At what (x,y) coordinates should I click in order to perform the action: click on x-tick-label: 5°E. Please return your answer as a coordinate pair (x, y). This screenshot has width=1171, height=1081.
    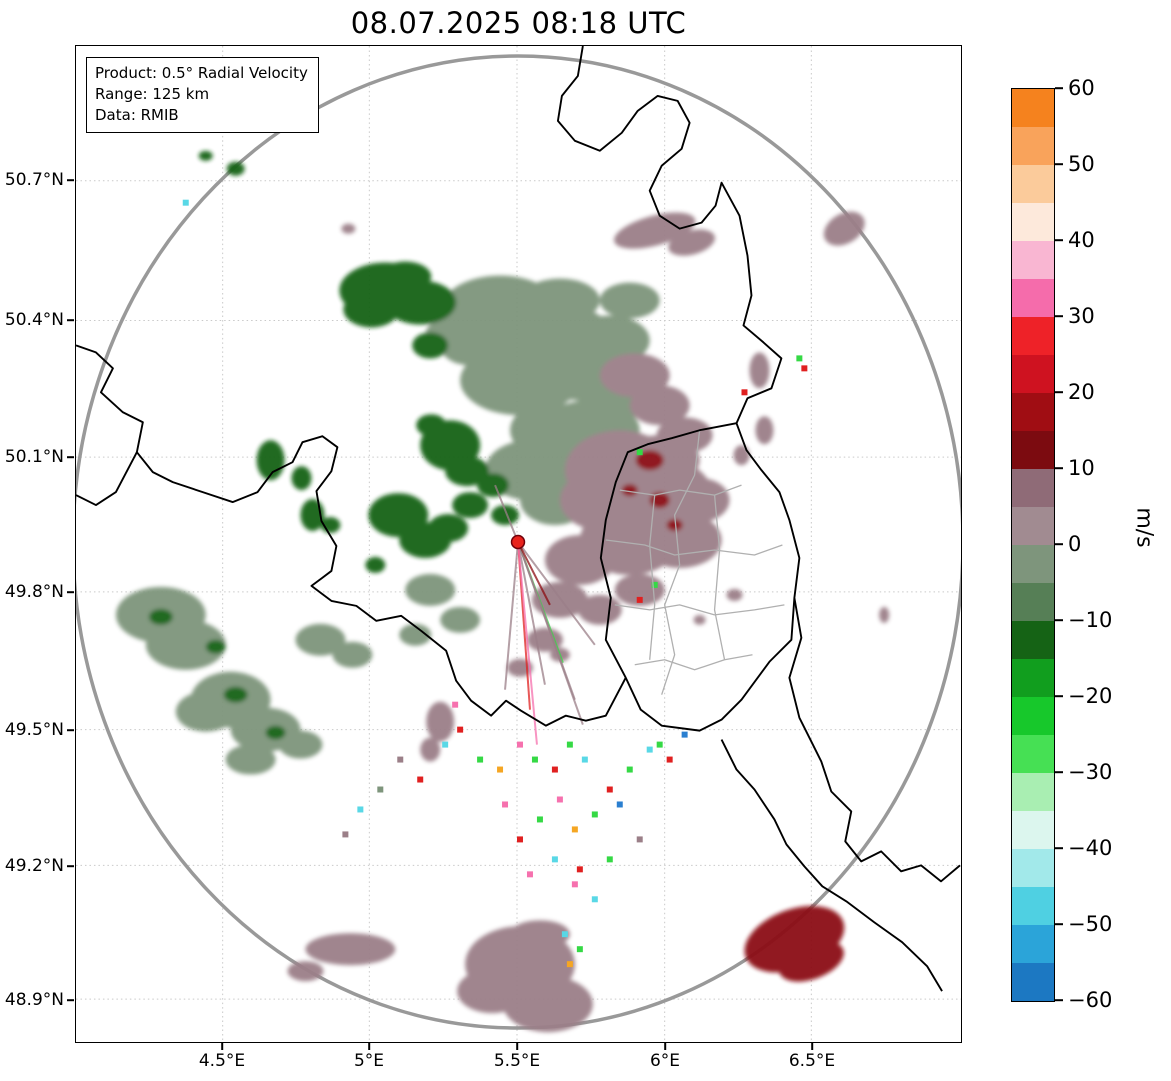
    Looking at the image, I should click on (369, 1061).